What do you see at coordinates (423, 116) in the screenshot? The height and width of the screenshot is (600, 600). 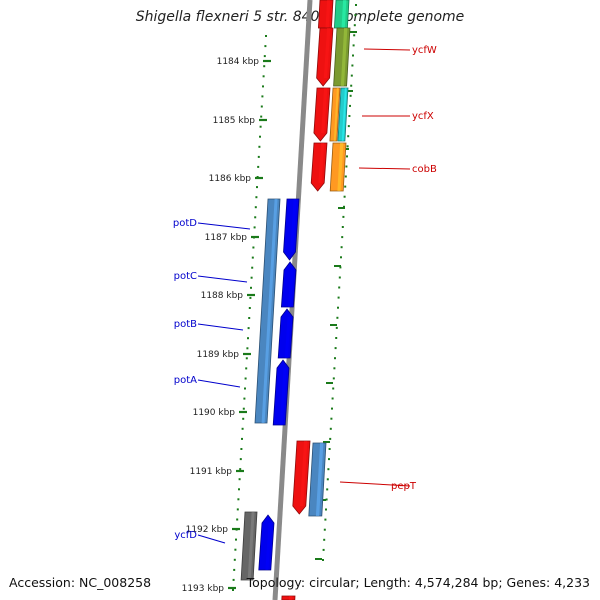 I see `gene-label-ycfX: ycfX` at bounding box center [423, 116].